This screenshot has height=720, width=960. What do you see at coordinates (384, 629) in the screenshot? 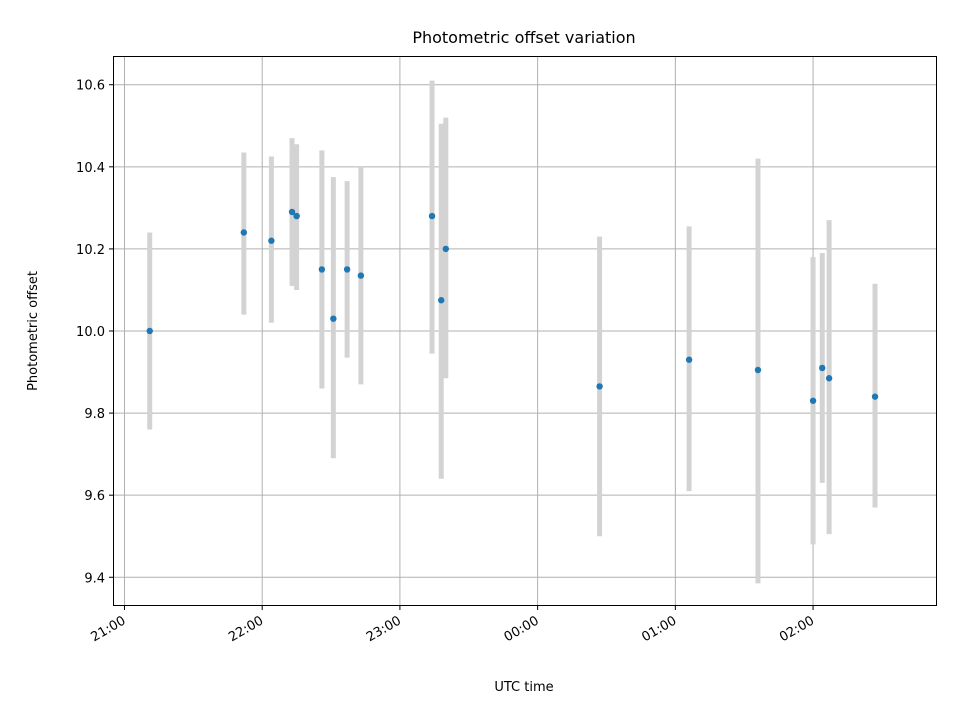
I see `x-tick-label: 23:00` at bounding box center [384, 629].